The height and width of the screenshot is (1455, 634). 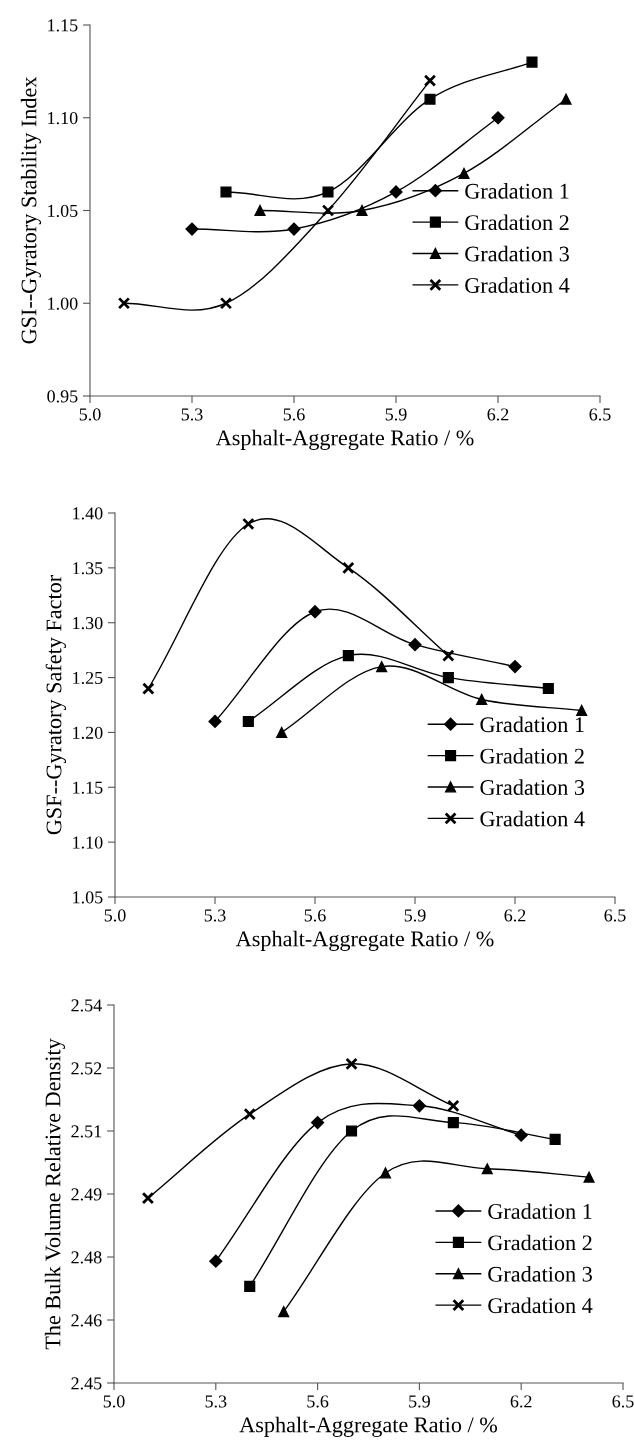 I want to click on y-tick-label: 1.30, so click(x=88, y=623).